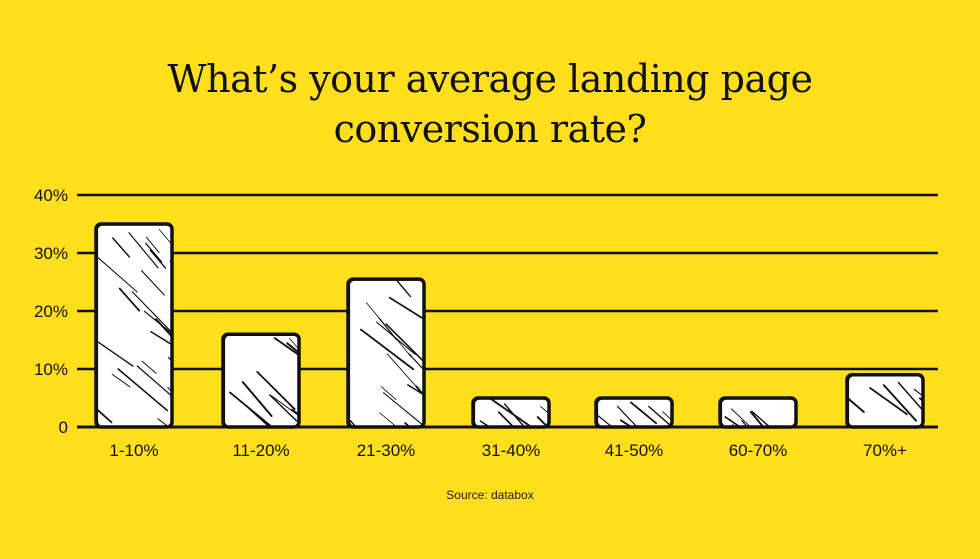 This screenshot has width=980, height=559. Describe the element at coordinates (511, 412) in the screenshot. I see `bar-31-40%` at that location.